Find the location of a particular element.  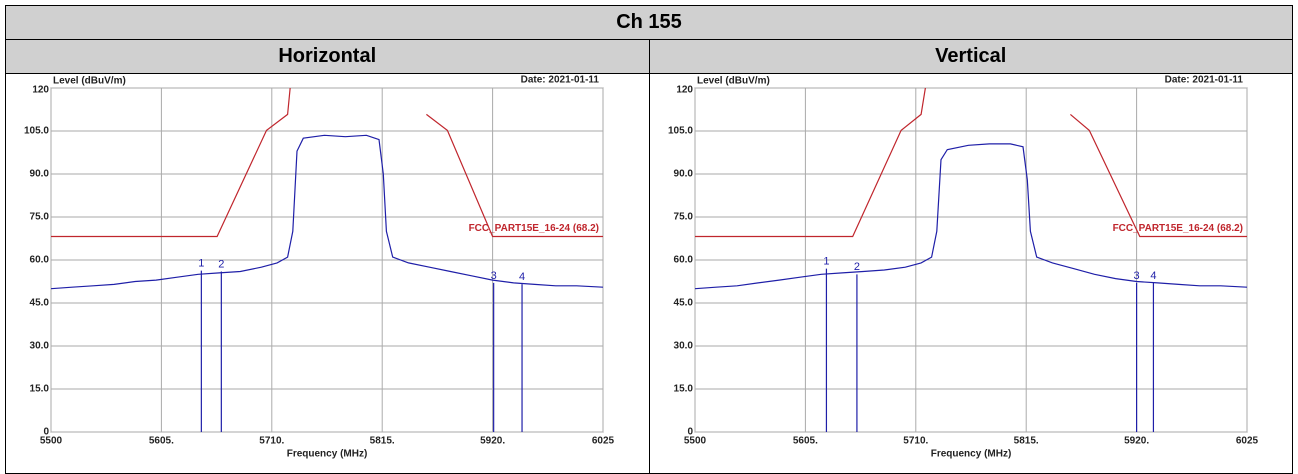

table-title: Ch 155 is located at coordinates (649, 22).